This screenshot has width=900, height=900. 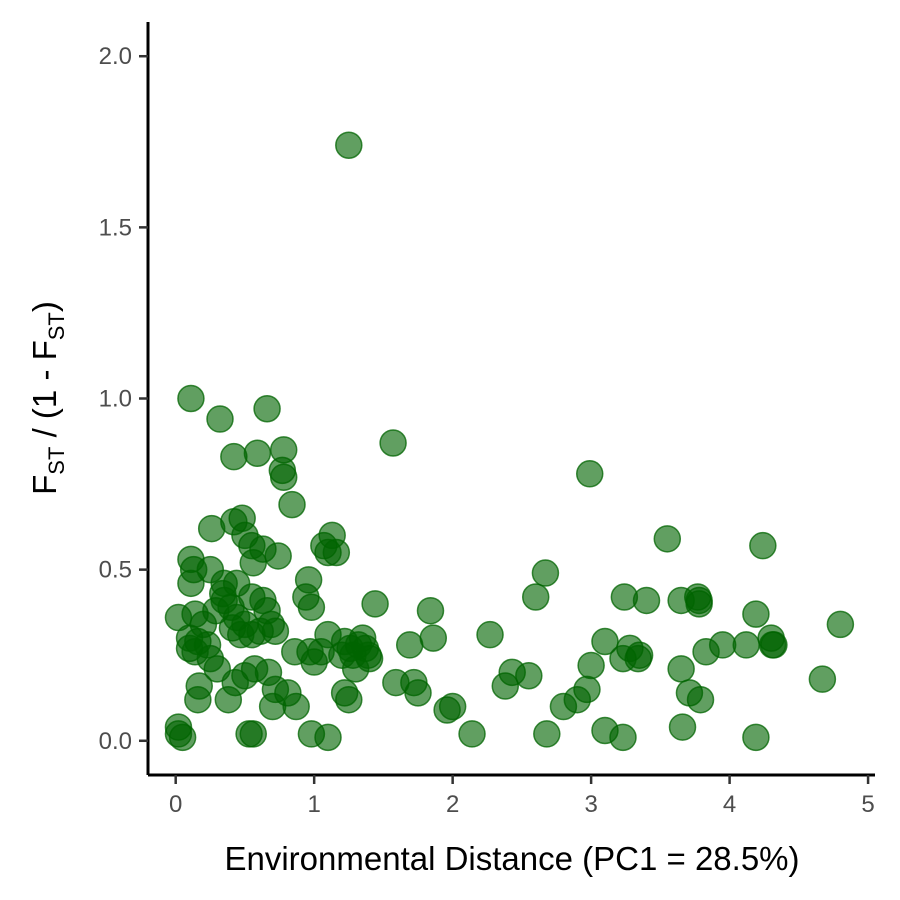 I want to click on y-axis-title-f: F, so click(x=44, y=485).